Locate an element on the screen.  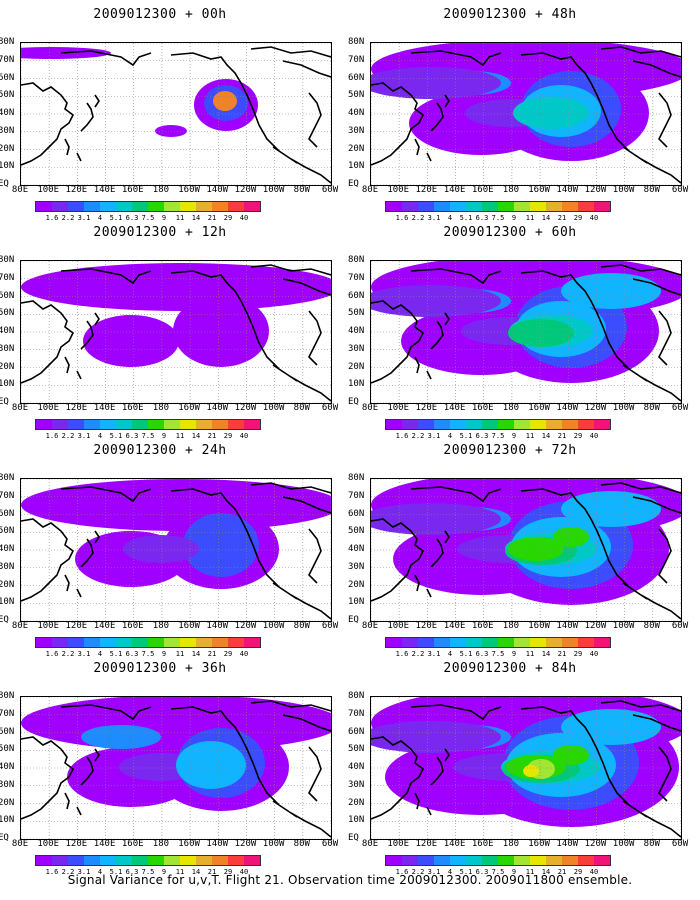
lon-label: 180 is located at coordinates (161, 844).